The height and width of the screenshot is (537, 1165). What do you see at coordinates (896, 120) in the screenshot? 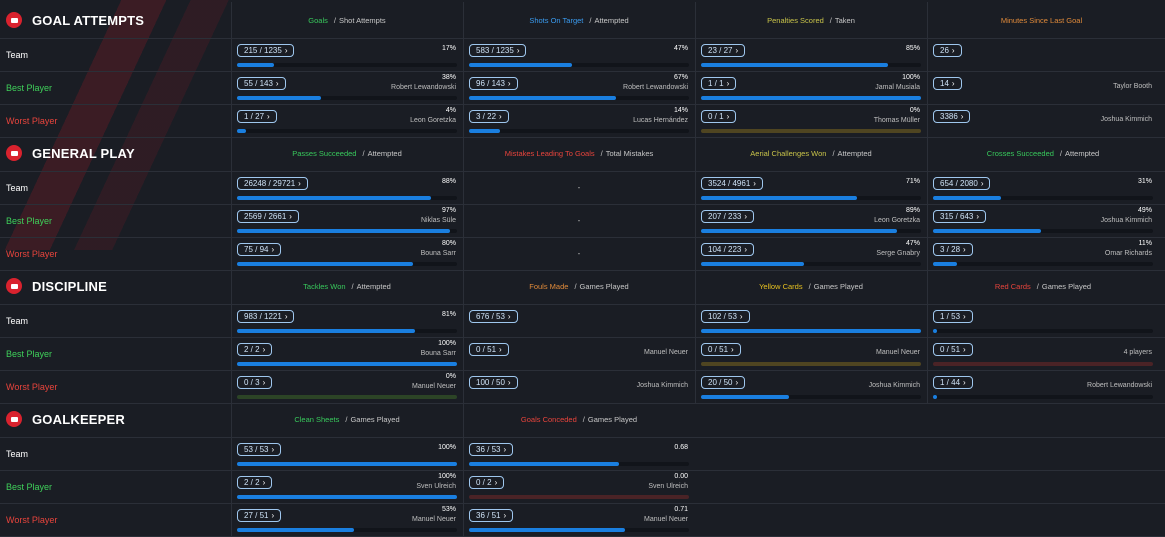
I see `player-name: Thomas Müller` at bounding box center [896, 120].